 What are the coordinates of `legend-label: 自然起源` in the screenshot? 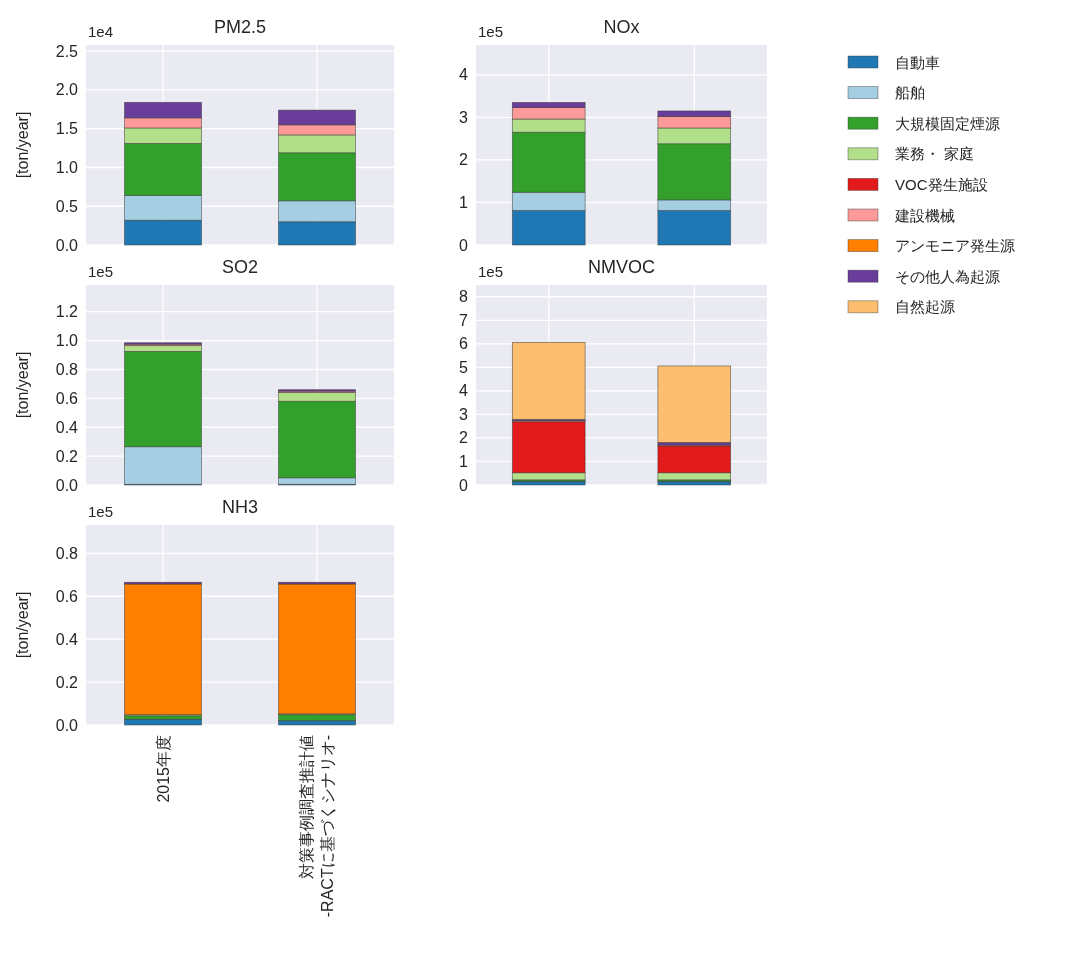 It's located at (925, 307).